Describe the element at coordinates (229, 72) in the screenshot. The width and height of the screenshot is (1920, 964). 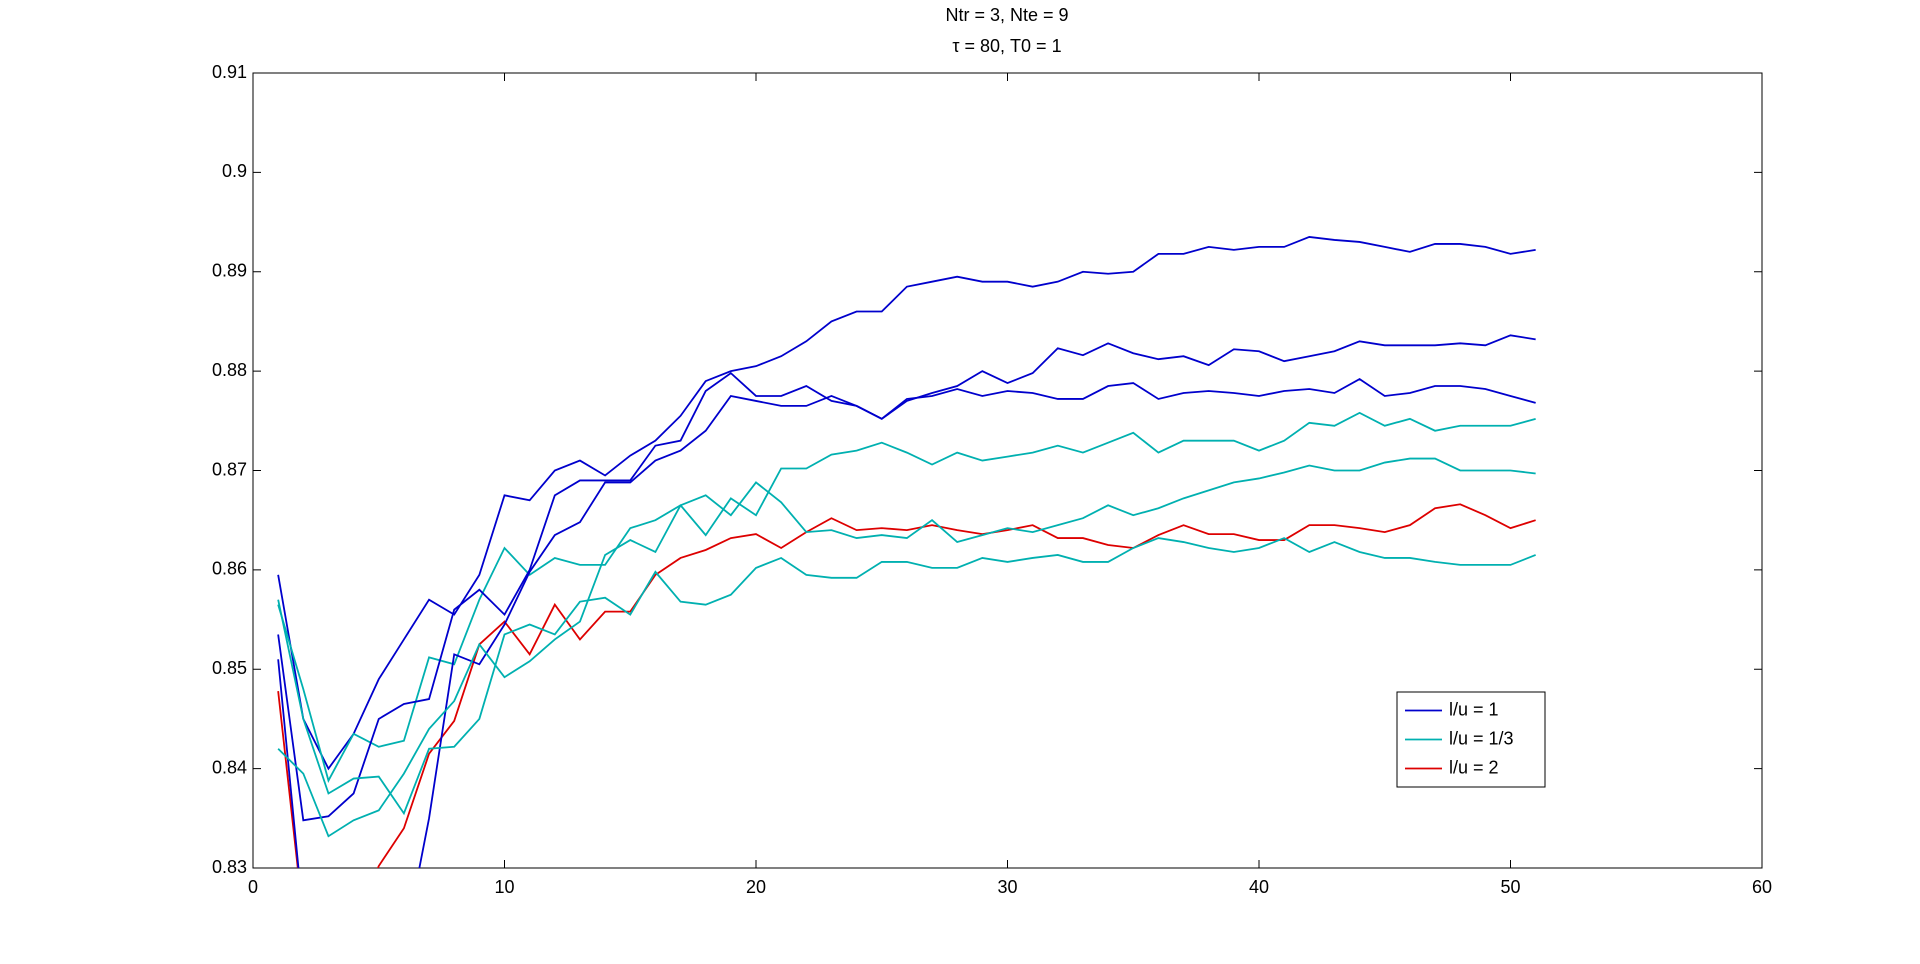
I see `y-tick-label: 0.91` at that location.